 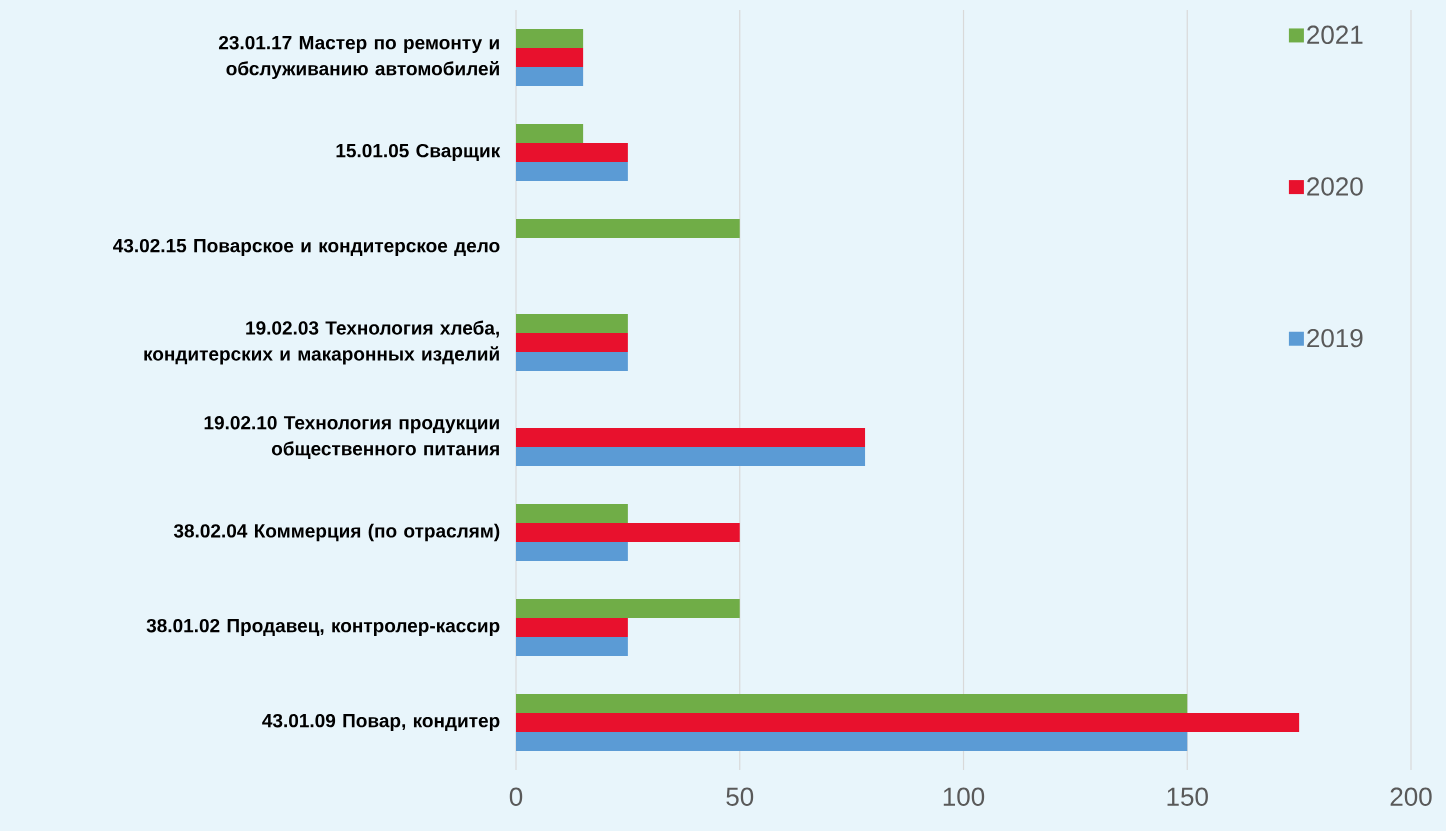 What do you see at coordinates (1335, 338) in the screenshot?
I see `legend-label: 2019` at bounding box center [1335, 338].